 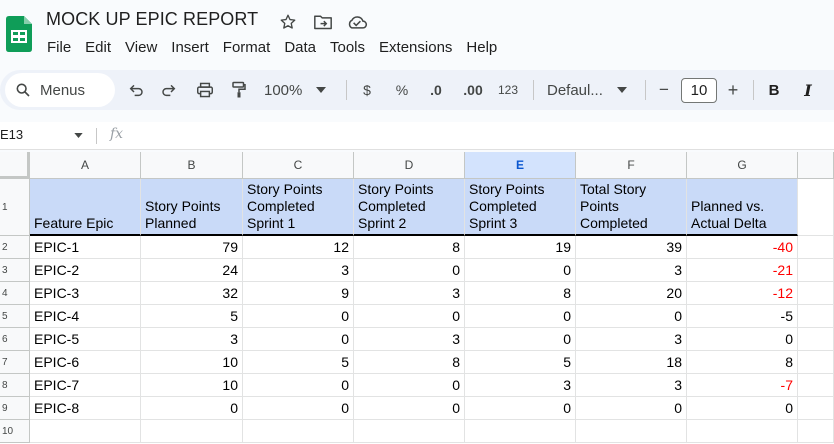 What do you see at coordinates (192, 270) in the screenshot?
I see `data-cell: 24` at bounding box center [192, 270].